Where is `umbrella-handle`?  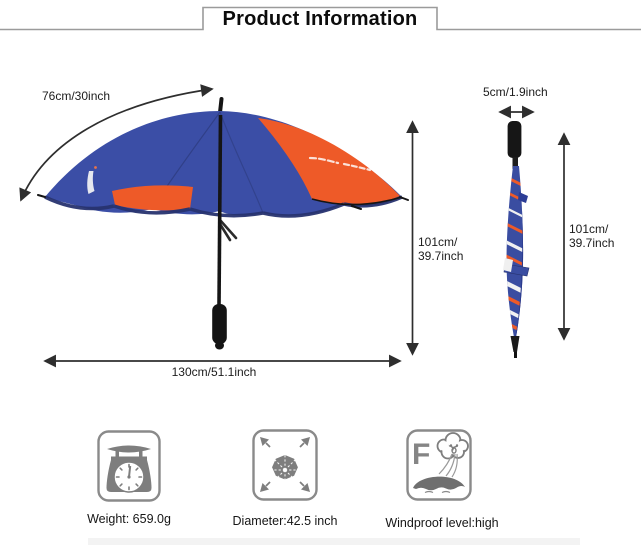 umbrella-handle is located at coordinates (219, 324).